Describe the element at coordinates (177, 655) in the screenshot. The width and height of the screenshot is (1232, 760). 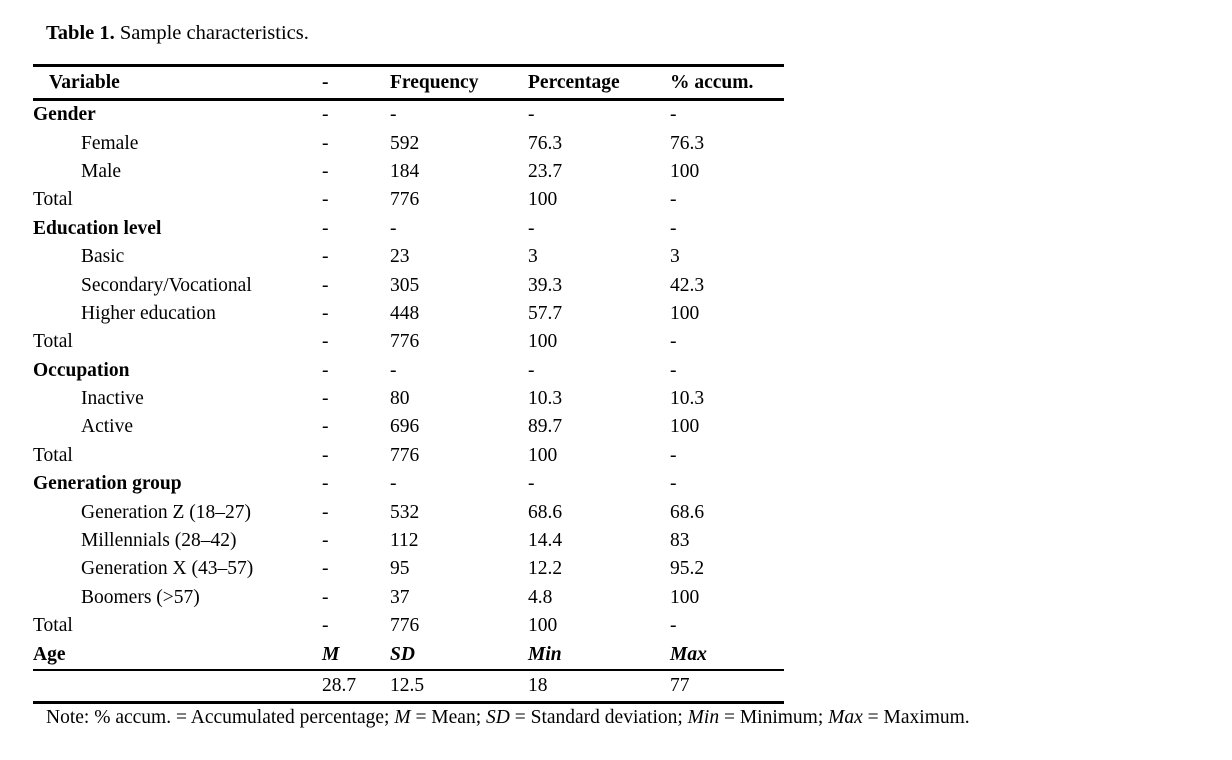
I see `variable-cell: Age` at that location.